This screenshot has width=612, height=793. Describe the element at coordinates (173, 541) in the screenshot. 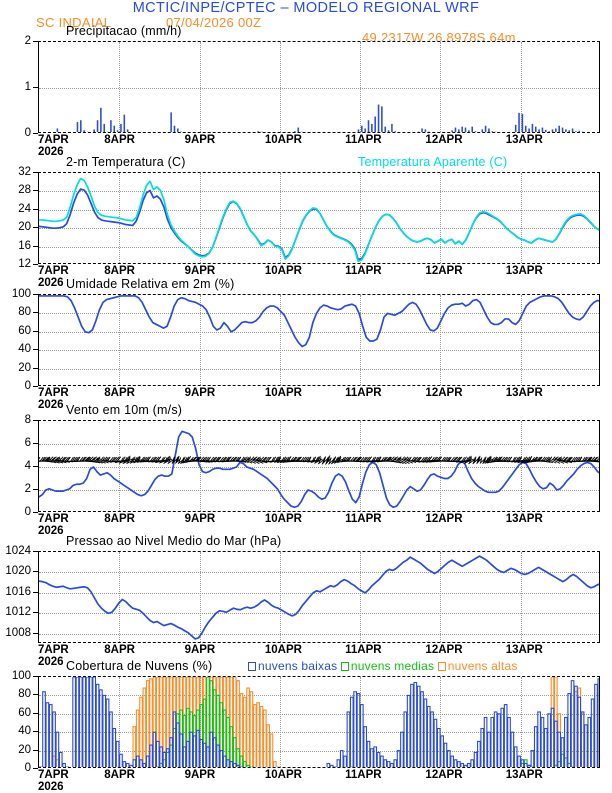

I see `panel-title-pressao: Pressao ao Nivel Medio do Mar (hPa)` at that location.